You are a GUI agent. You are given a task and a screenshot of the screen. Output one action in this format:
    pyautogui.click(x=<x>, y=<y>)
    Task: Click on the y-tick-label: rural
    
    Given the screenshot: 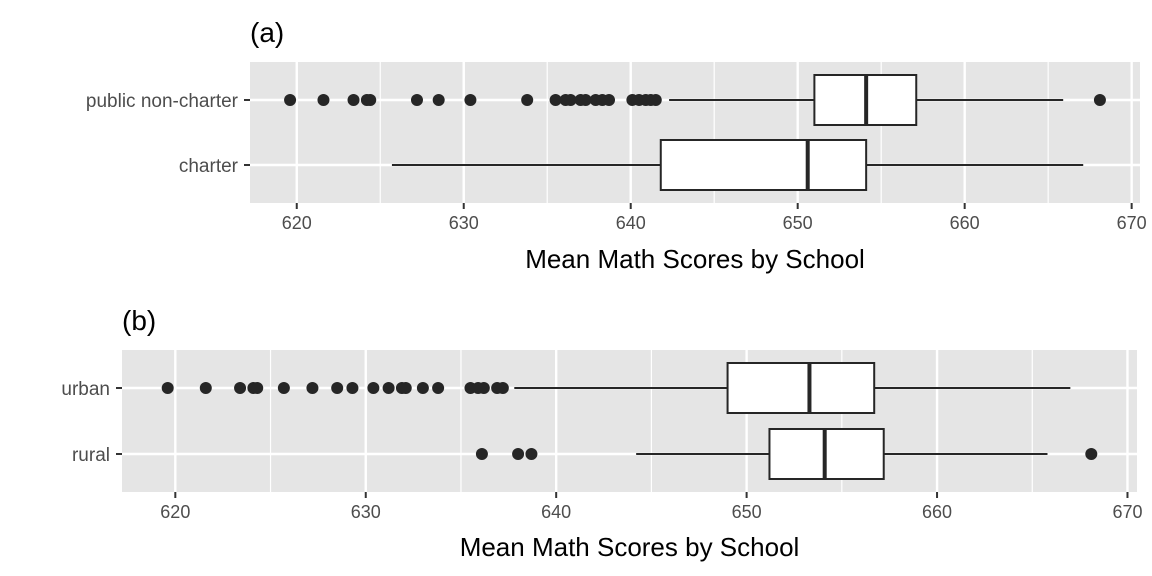 What is the action you would take?
    pyautogui.click(x=91, y=455)
    